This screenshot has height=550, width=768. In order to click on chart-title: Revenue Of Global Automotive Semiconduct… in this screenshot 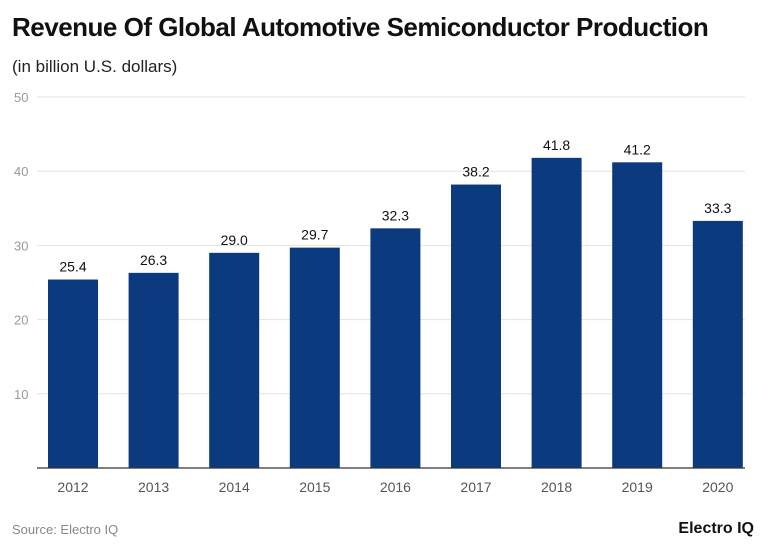, I will do `click(360, 27)`.